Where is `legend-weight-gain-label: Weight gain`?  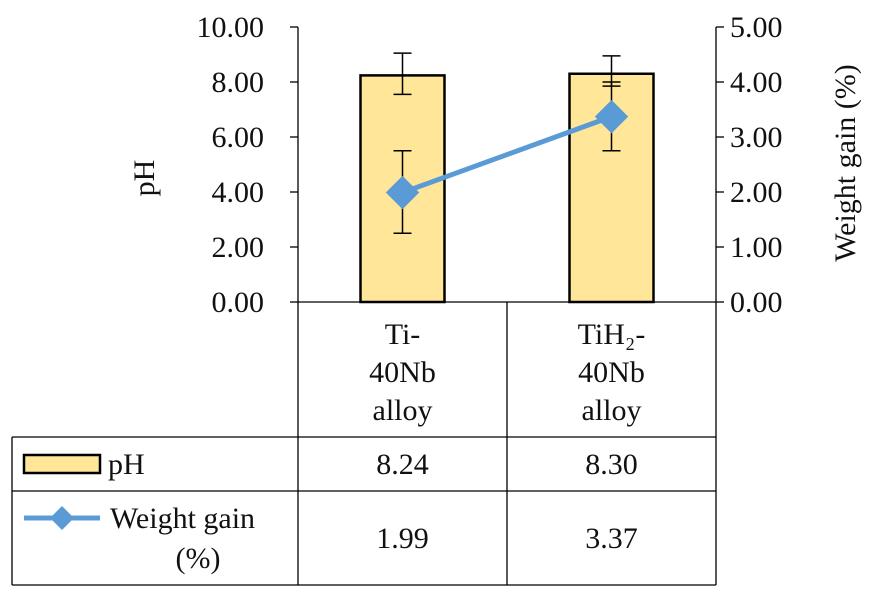 legend-weight-gain-label: Weight gain is located at coordinates (182, 518).